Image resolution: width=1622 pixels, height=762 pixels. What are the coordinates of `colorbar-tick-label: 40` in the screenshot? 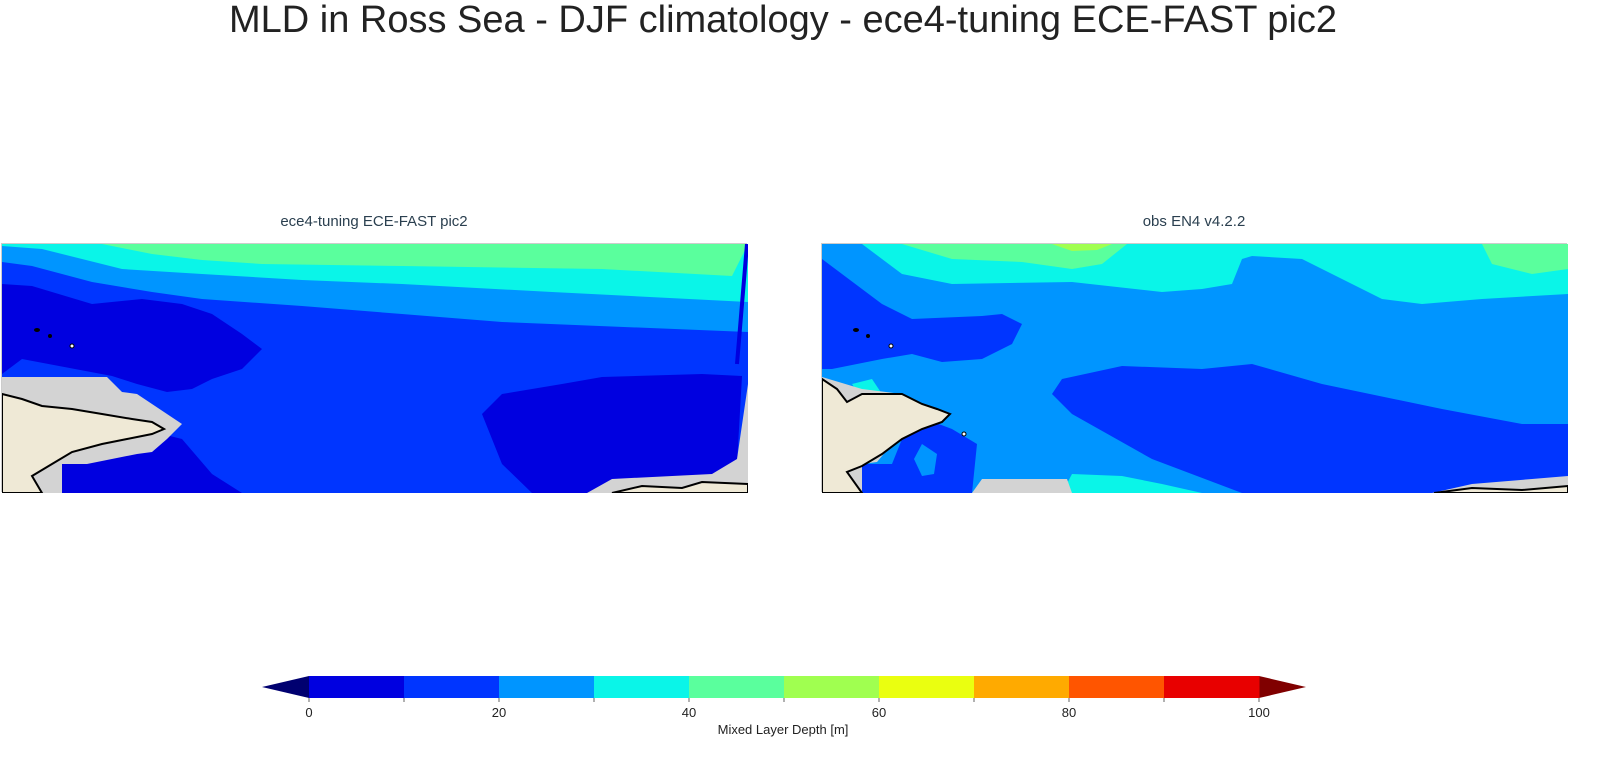 It's located at (689, 712).